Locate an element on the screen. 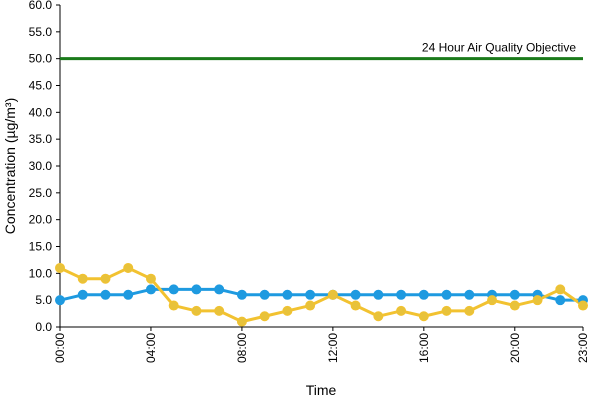 The width and height of the screenshot is (600, 400). x-tick-label: 08:00 is located at coordinates (242, 348).